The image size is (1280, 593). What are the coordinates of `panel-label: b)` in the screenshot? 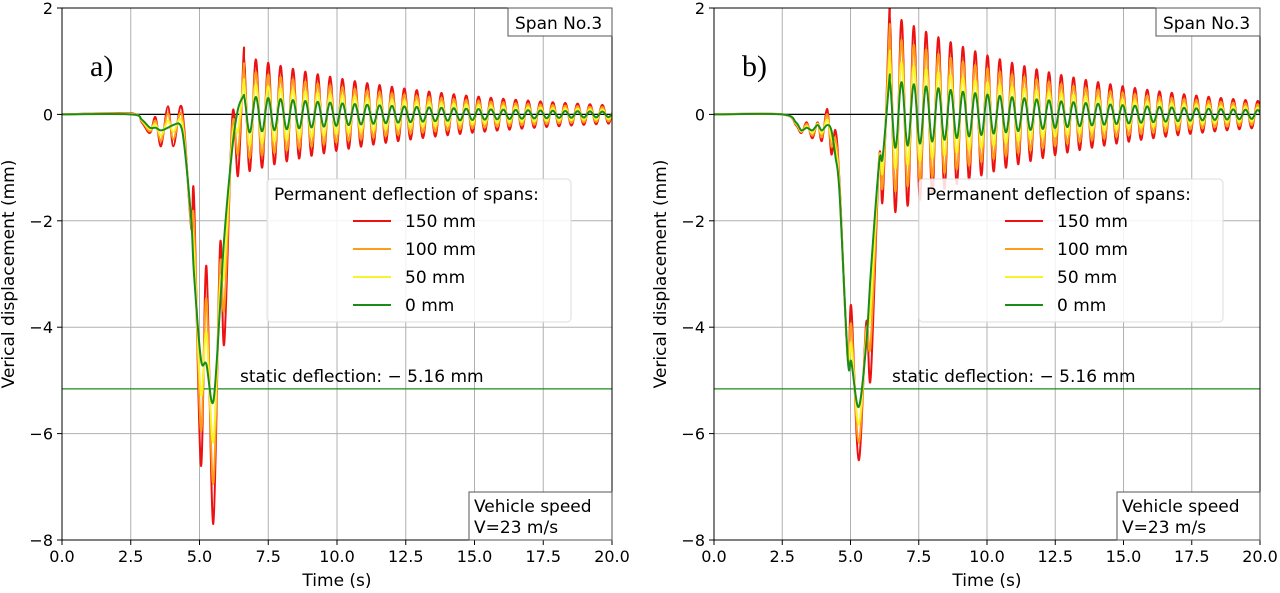 It's located at (754, 66).